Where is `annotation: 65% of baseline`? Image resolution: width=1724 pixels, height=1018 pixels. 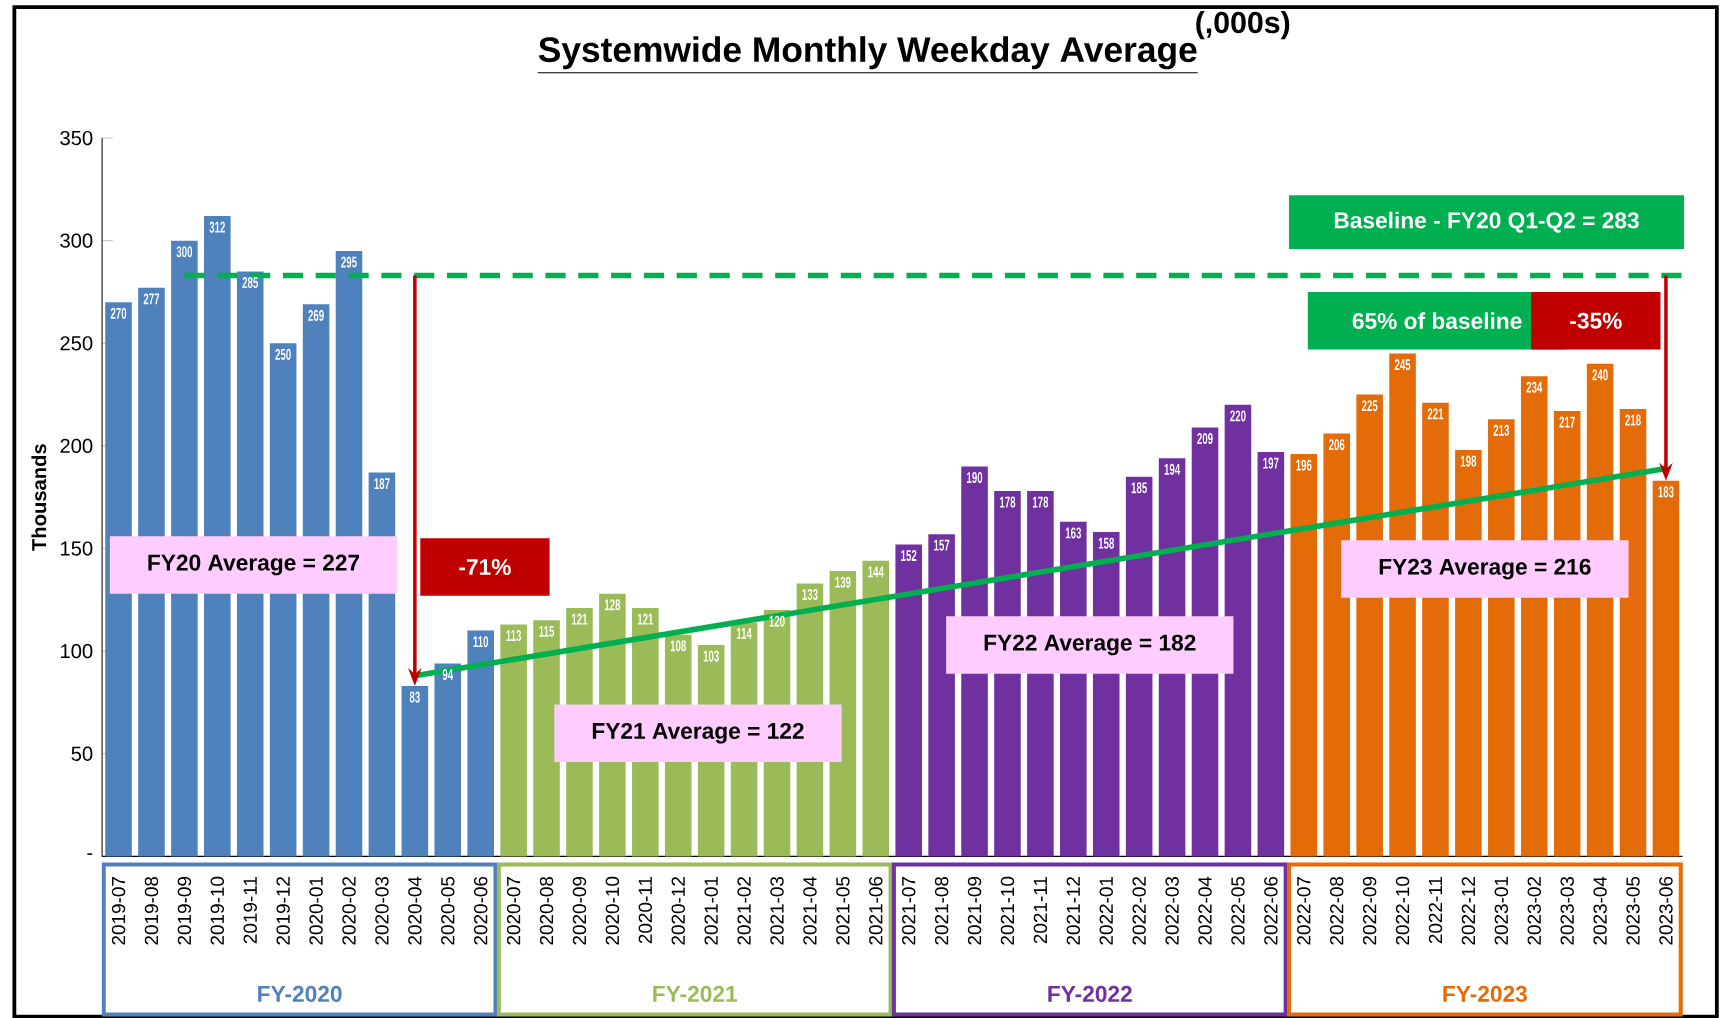
annotation: 65% of baseline is located at coordinates (1437, 321).